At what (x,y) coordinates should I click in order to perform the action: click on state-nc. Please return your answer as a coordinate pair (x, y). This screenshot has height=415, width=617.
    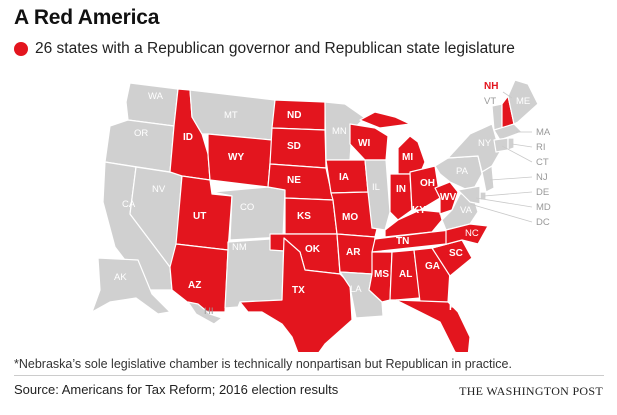
    Looking at the image, I should click on (460, 236).